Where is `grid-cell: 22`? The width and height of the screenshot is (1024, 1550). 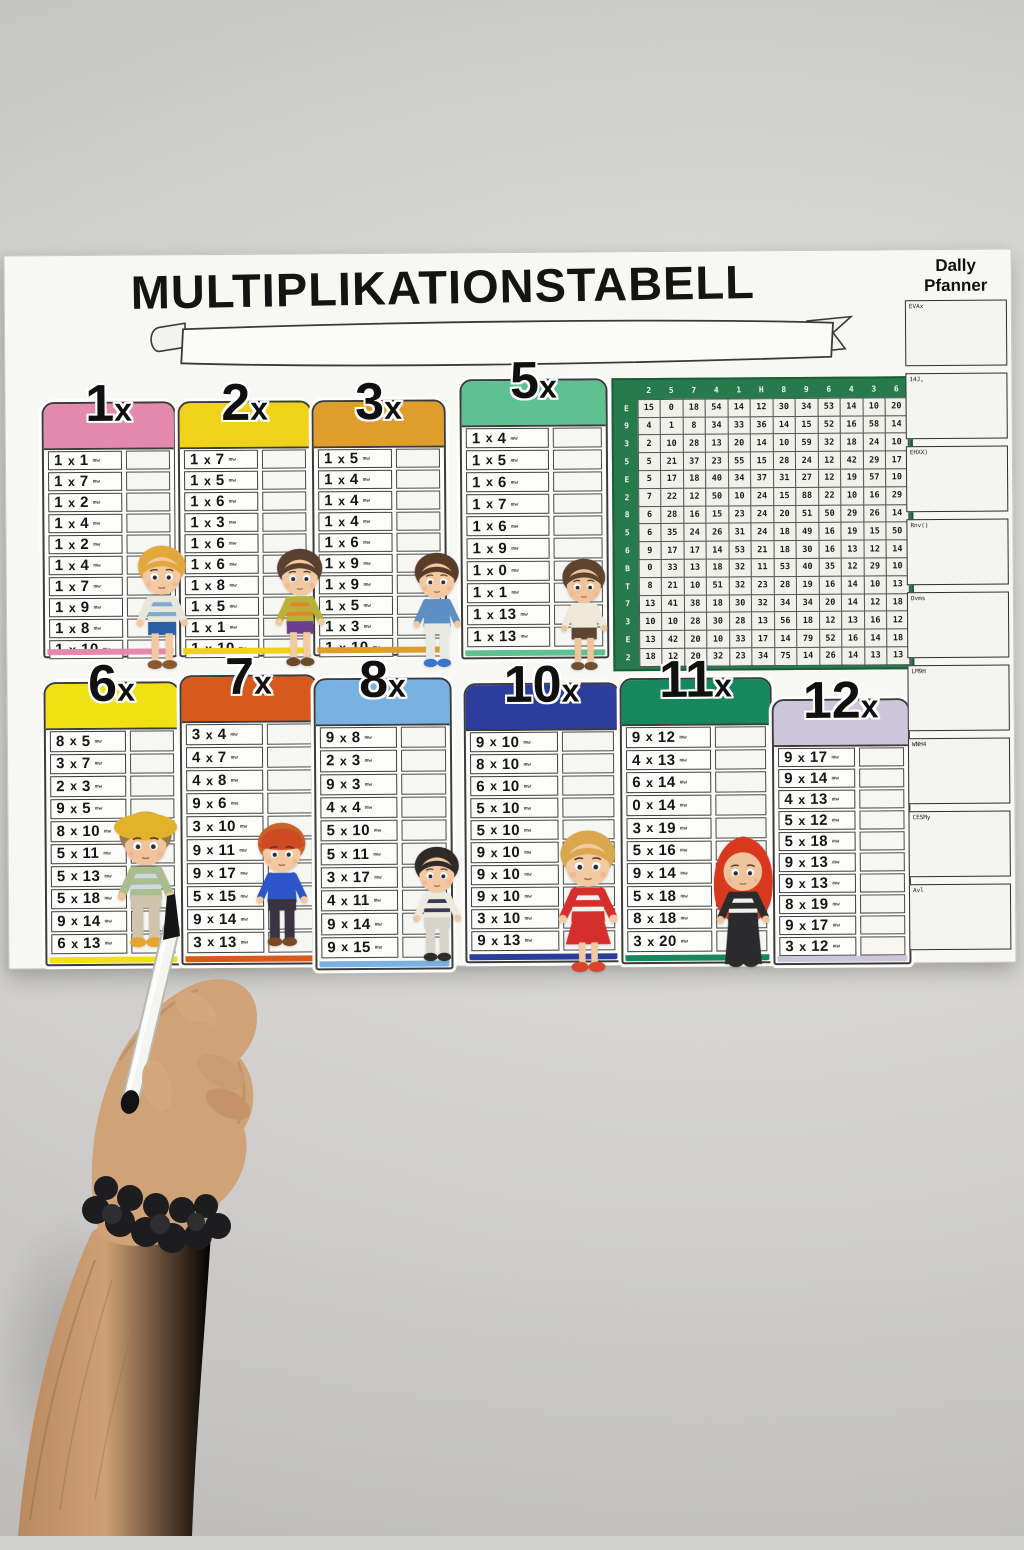 grid-cell: 22 is located at coordinates (672, 497).